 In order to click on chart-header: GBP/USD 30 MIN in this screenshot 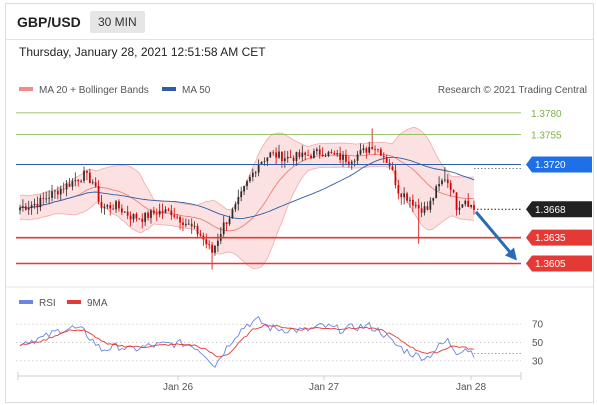, I will do `click(299, 21)`.